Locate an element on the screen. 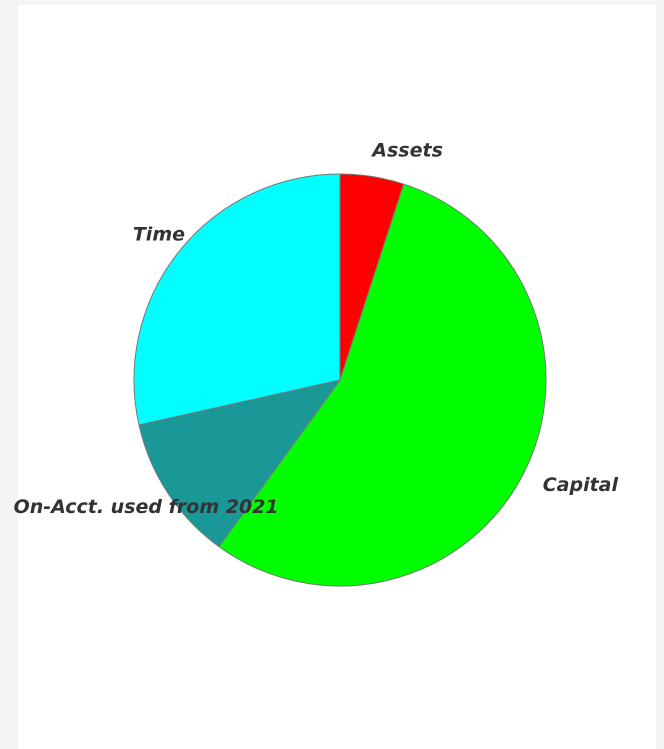  slice-label: Time is located at coordinates (159, 234).